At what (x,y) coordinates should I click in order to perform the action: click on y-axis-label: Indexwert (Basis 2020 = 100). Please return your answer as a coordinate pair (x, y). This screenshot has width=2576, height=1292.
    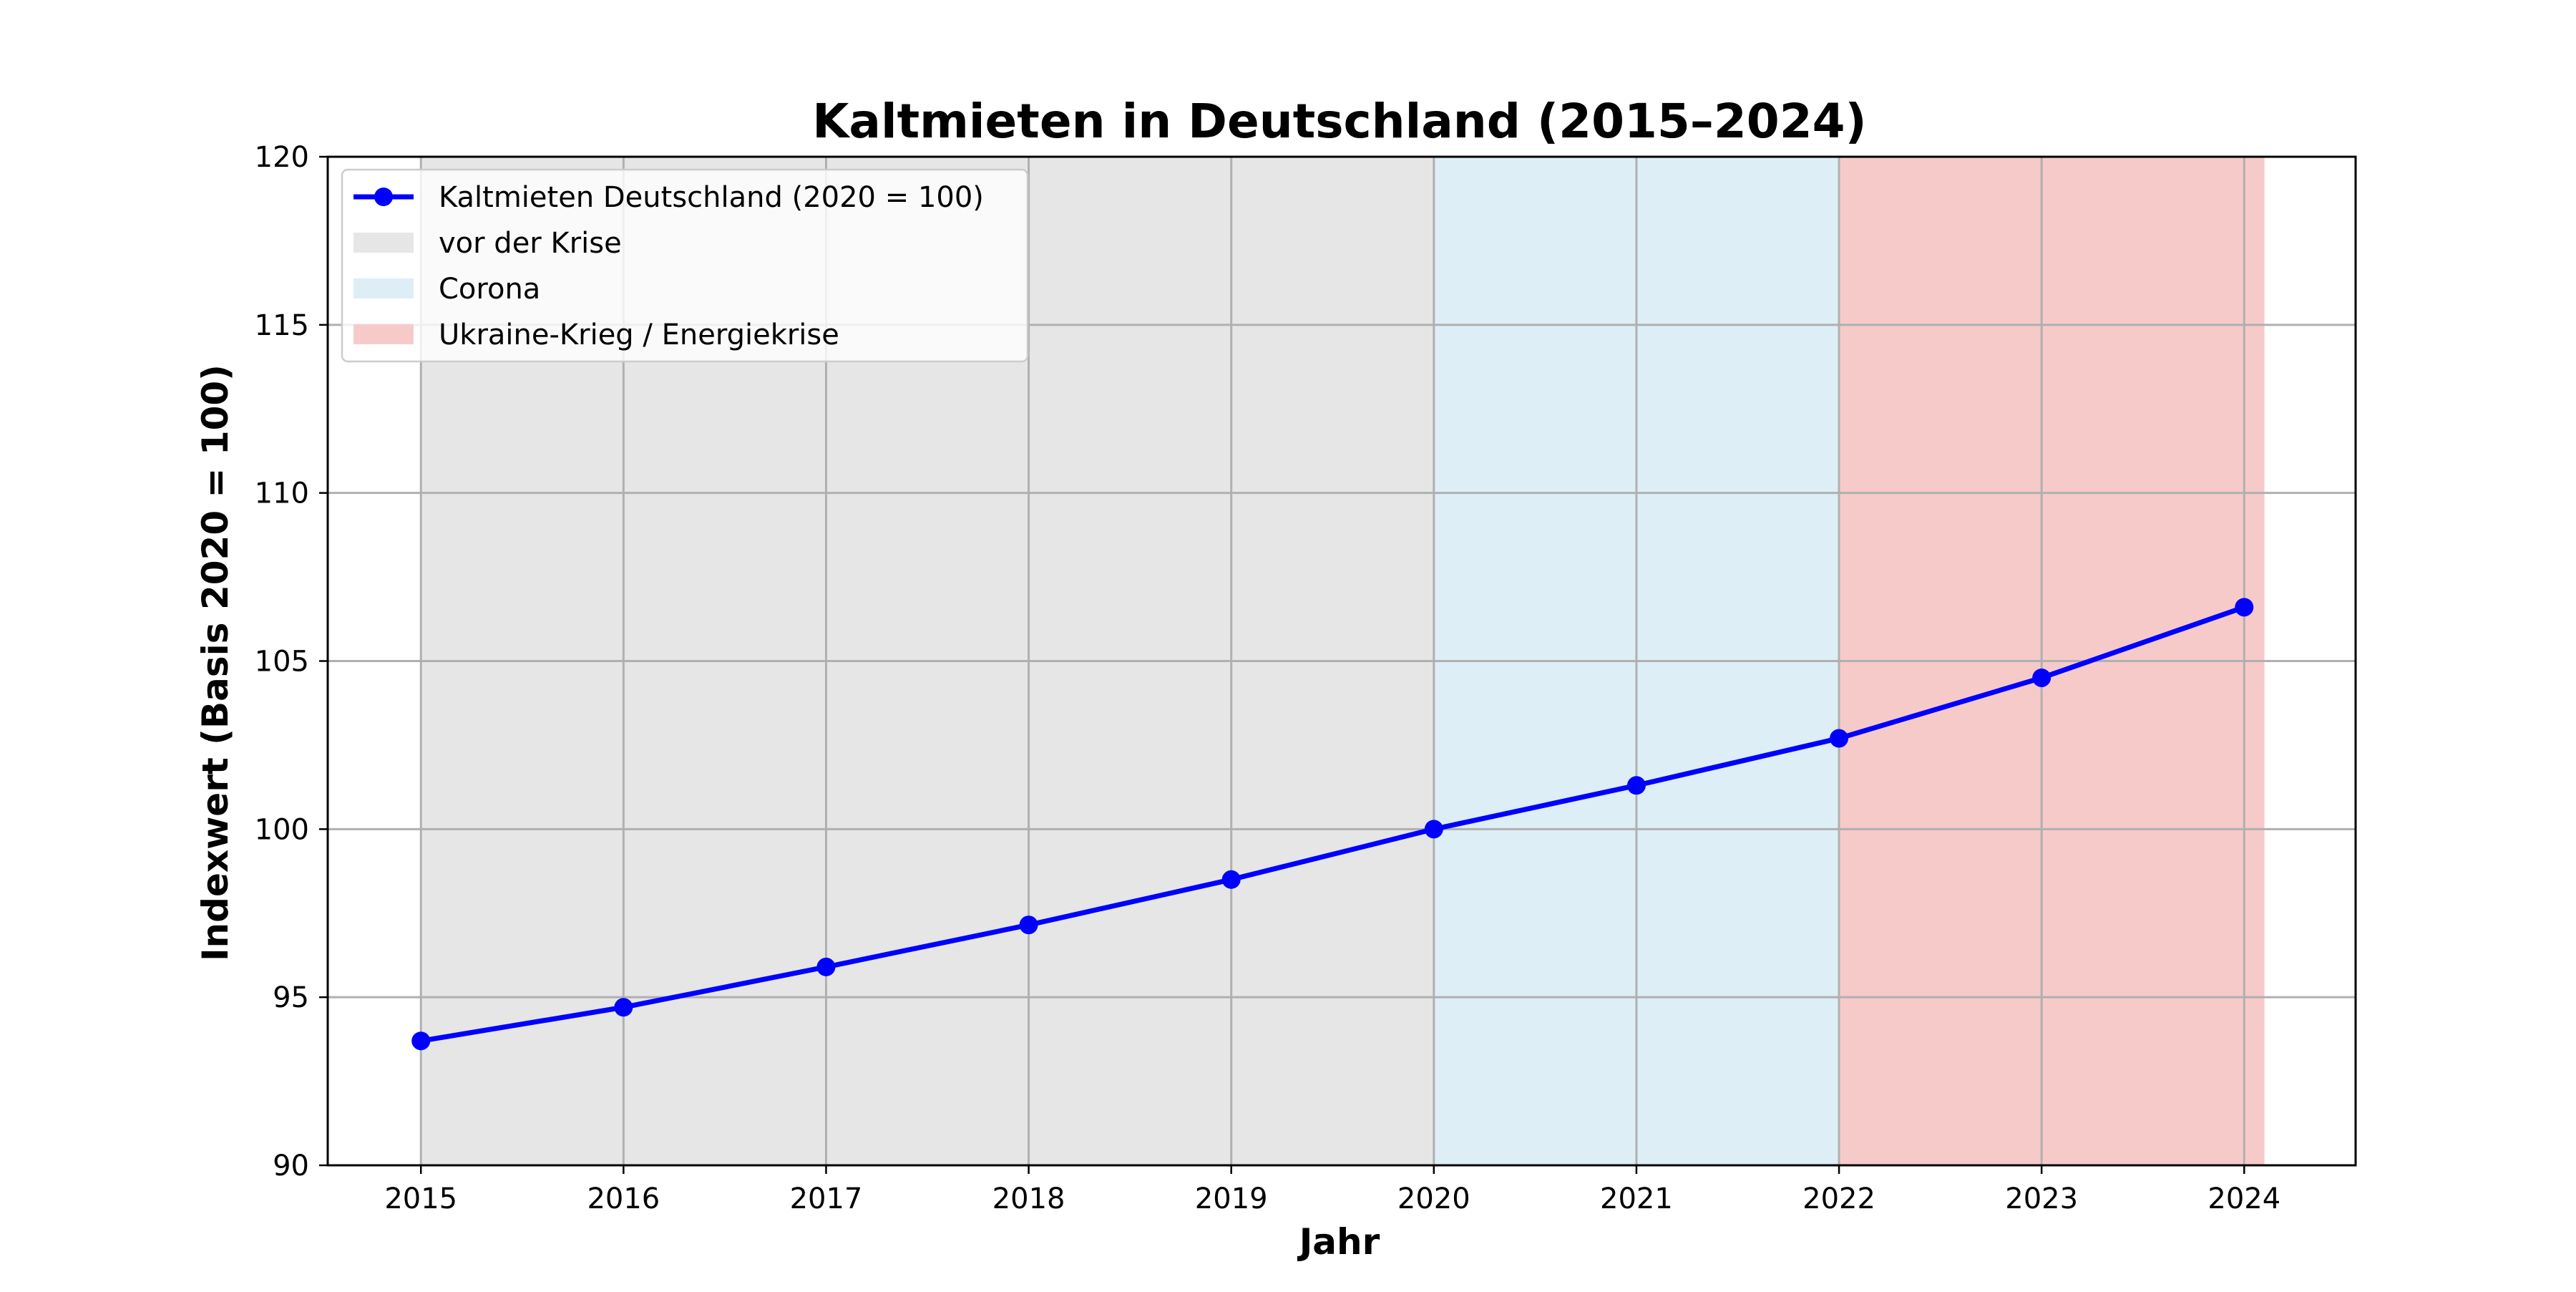
    Looking at the image, I should click on (215, 662).